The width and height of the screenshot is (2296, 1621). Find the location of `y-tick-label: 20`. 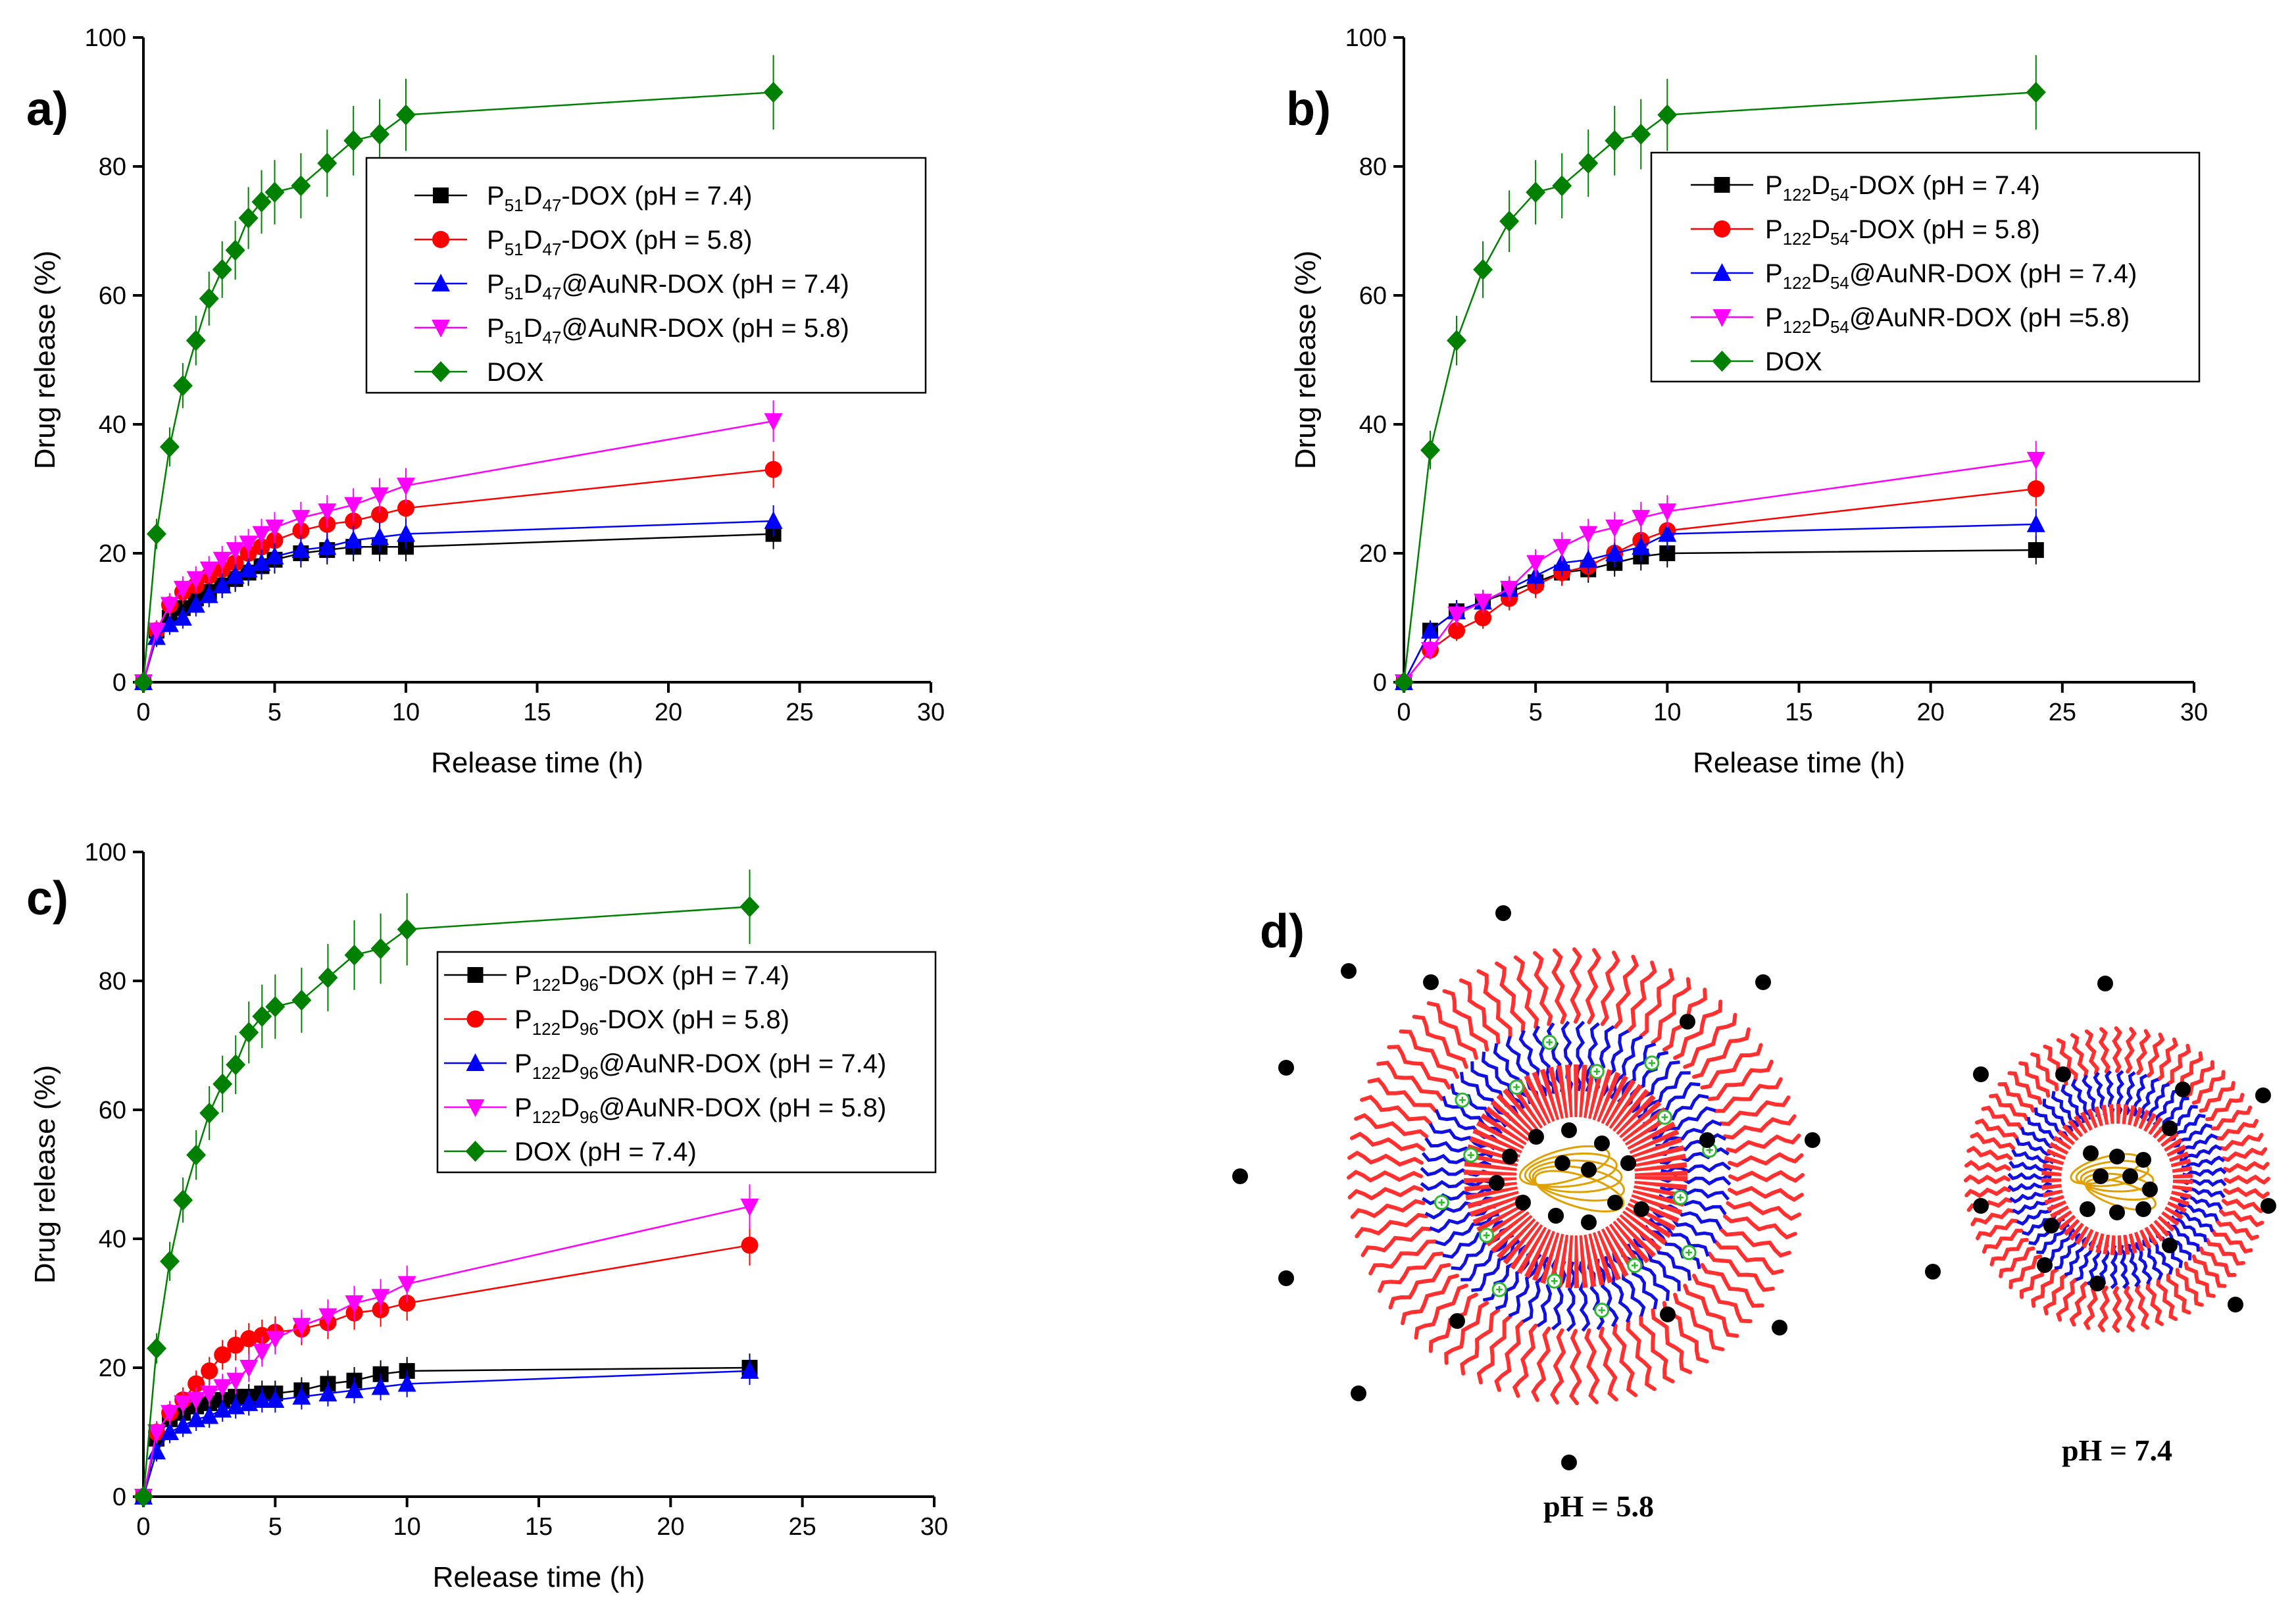

y-tick-label: 20 is located at coordinates (1373, 554).